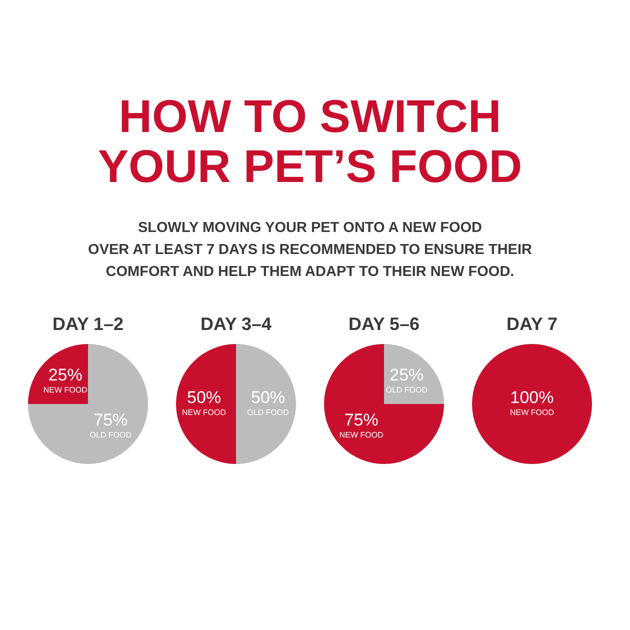  What do you see at coordinates (310, 141) in the screenshot?
I see `text: HOW TO SWITCH YOUR PET’S FOOD` at bounding box center [310, 141].